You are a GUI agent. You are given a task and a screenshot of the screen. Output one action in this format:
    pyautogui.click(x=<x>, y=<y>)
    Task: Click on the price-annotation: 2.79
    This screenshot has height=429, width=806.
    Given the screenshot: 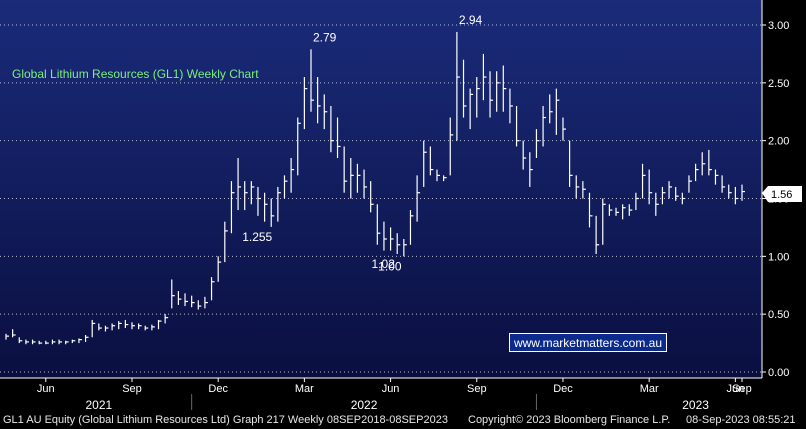 What is the action you would take?
    pyautogui.click(x=325, y=37)
    